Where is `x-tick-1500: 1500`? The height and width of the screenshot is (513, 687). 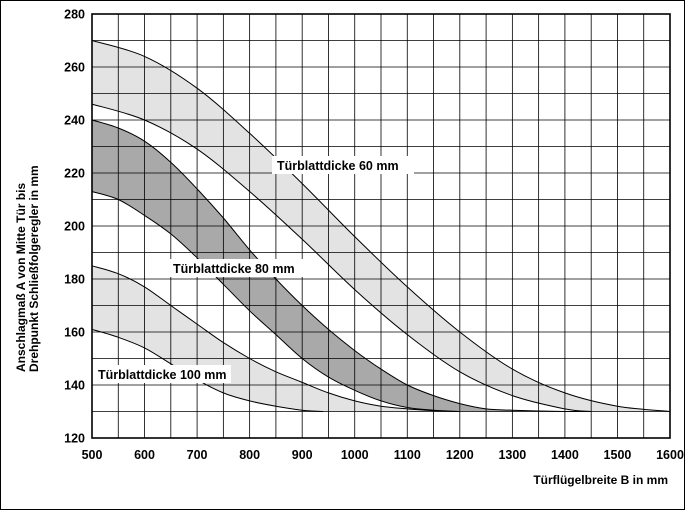 x-tick-1500: 1500 is located at coordinates (618, 455).